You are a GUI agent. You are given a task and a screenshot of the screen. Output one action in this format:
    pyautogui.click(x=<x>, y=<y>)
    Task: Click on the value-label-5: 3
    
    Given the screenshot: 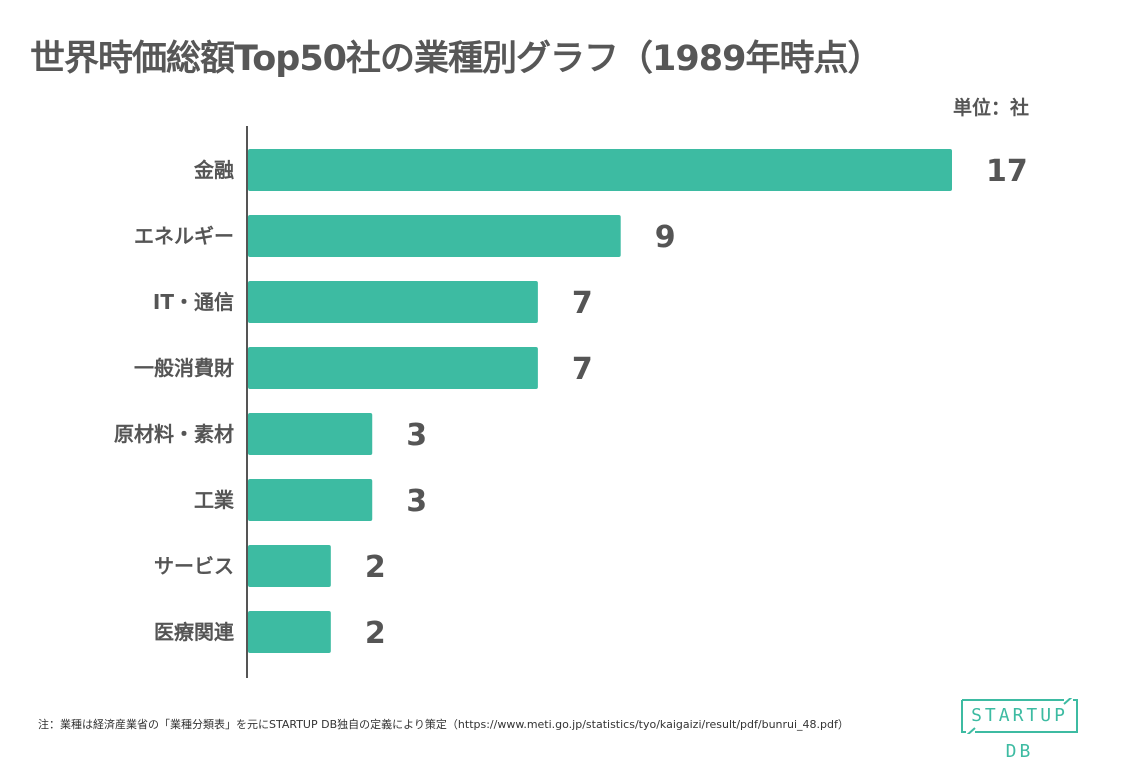 What is the action you would take?
    pyautogui.click(x=416, y=501)
    